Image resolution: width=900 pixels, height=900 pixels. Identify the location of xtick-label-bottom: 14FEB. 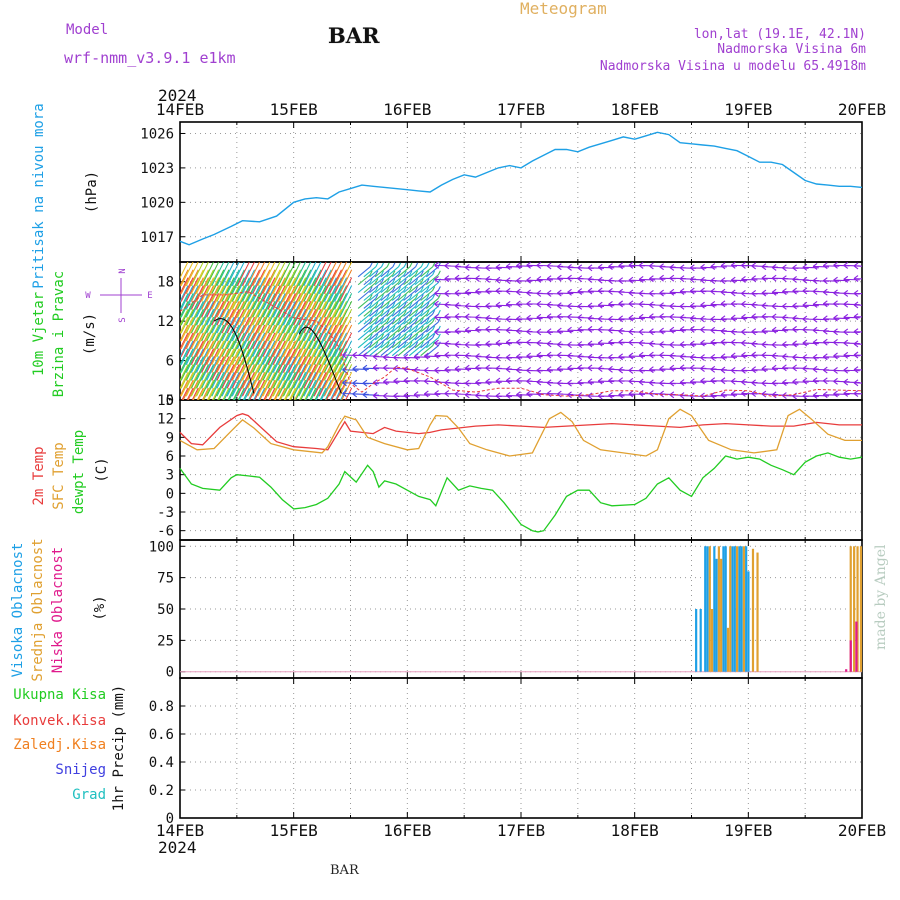
(180, 830).